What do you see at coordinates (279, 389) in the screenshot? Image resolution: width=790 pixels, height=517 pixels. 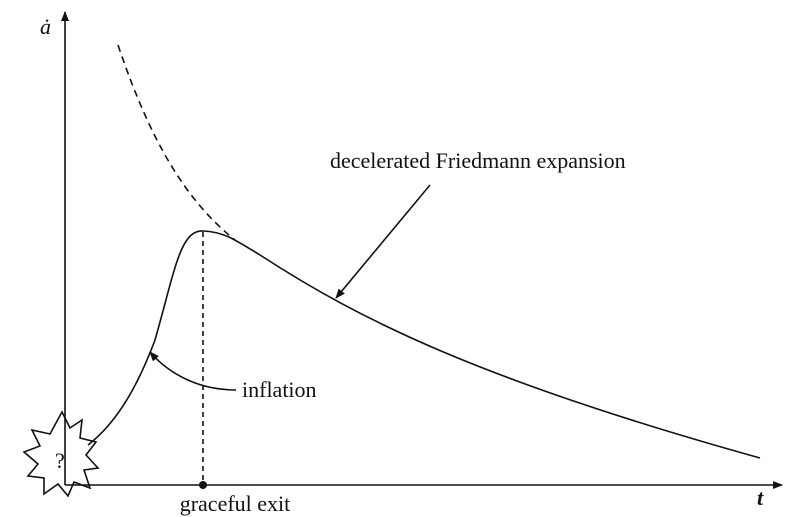 I see `inflation-label: inflation` at bounding box center [279, 389].